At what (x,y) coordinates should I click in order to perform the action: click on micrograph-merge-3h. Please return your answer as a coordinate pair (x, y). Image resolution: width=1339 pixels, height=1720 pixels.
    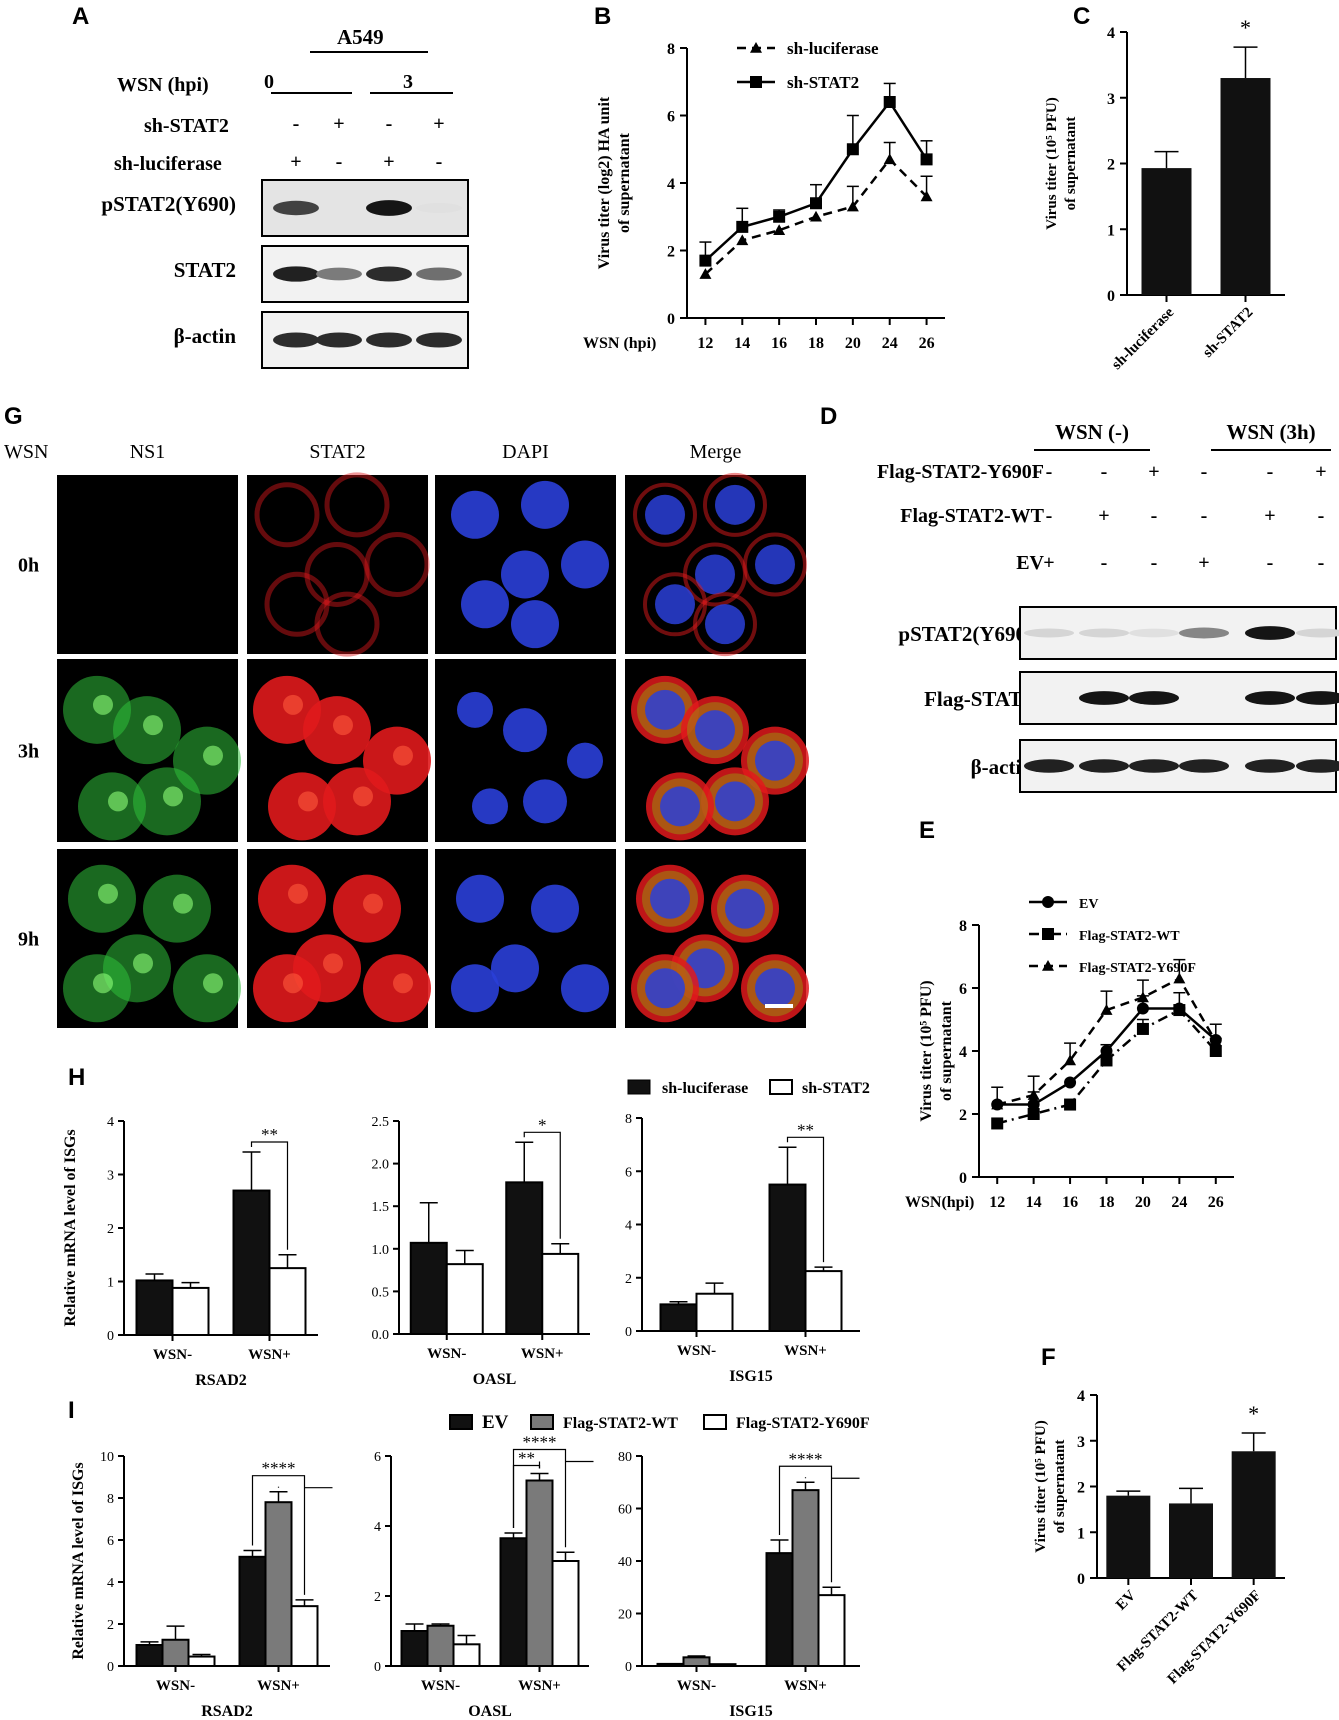
    Looking at the image, I should click on (717, 750).